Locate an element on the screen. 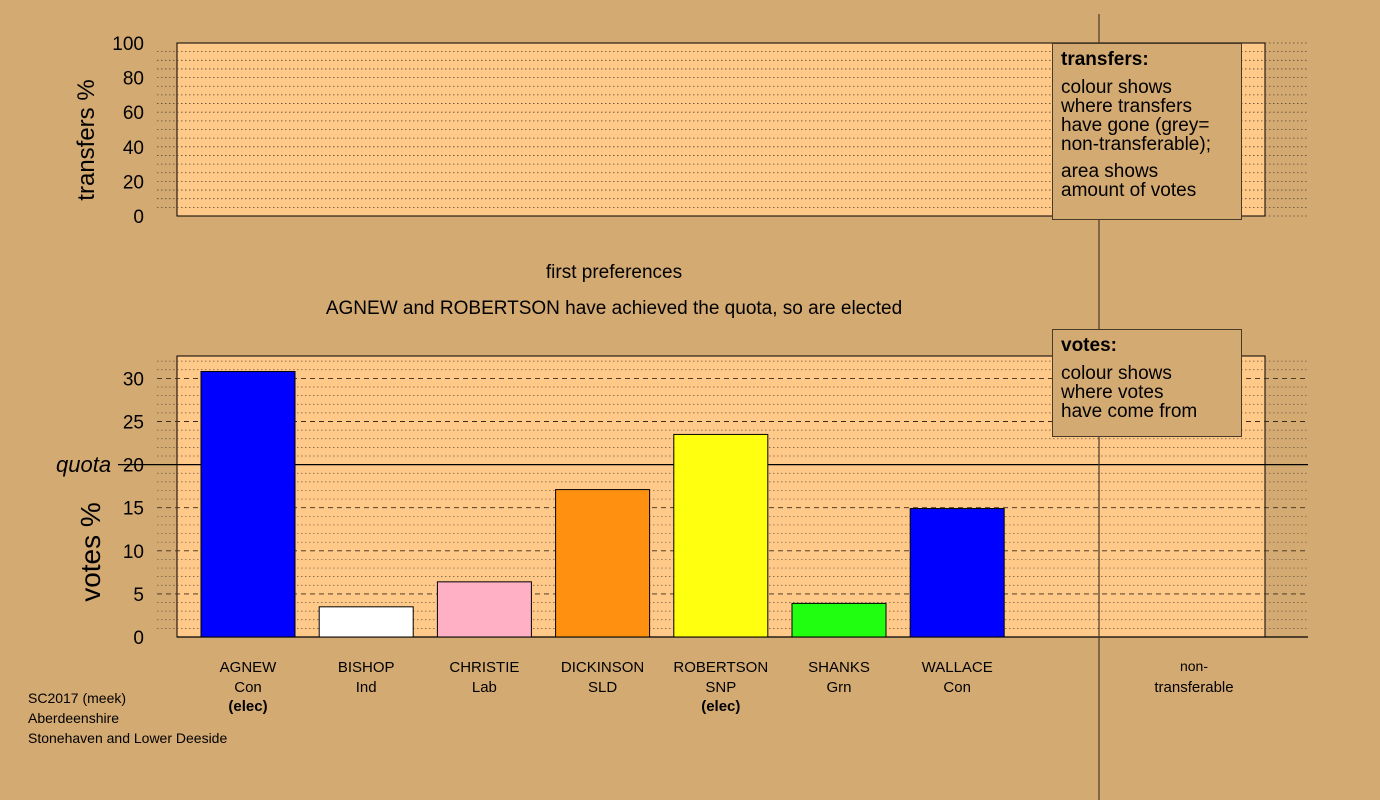 The height and width of the screenshot is (800, 1380). bar-robertson is located at coordinates (721, 535).